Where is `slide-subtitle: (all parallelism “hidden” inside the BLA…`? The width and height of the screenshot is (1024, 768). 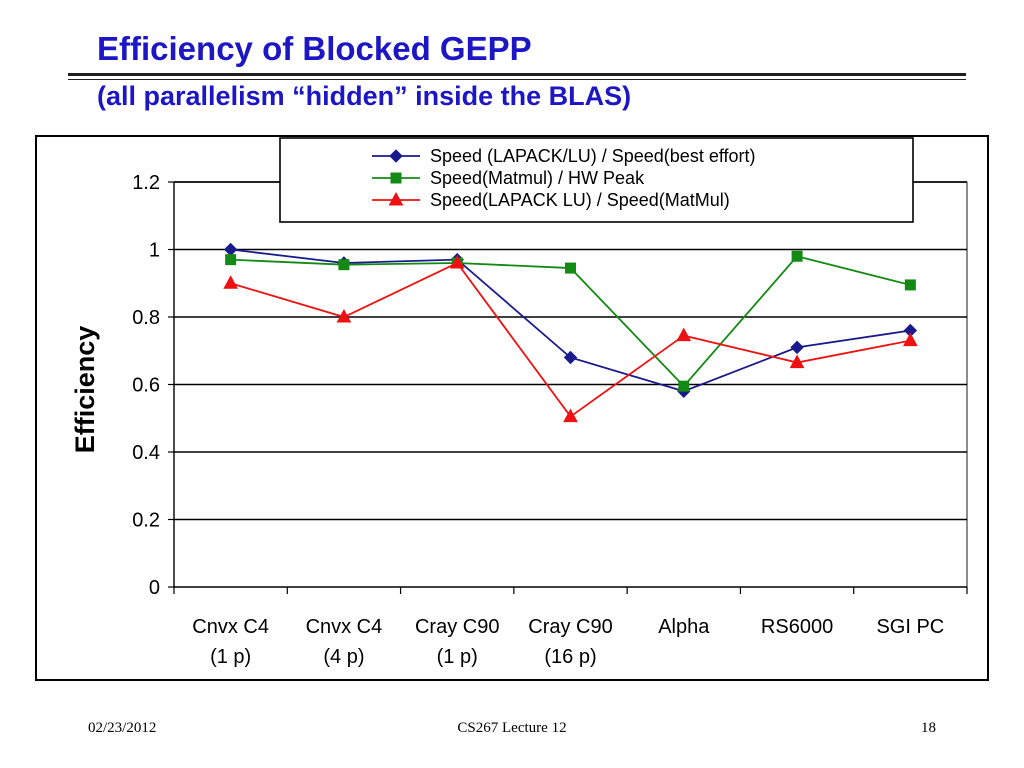 slide-subtitle: (all parallelism “hidden” inside the BLA… is located at coordinates (364, 96).